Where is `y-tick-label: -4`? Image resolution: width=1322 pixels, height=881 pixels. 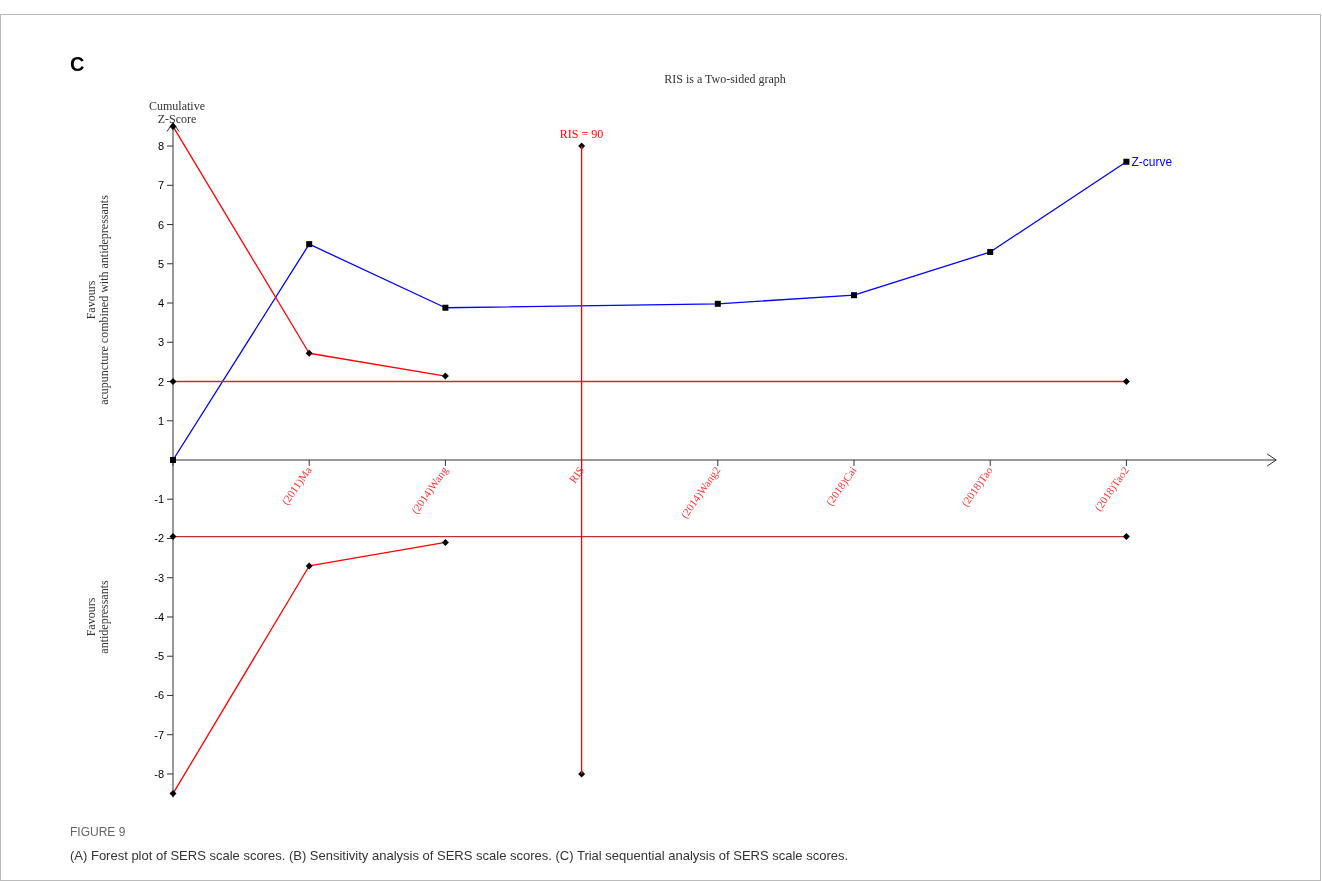
y-tick-label: -4 is located at coordinates (159, 616).